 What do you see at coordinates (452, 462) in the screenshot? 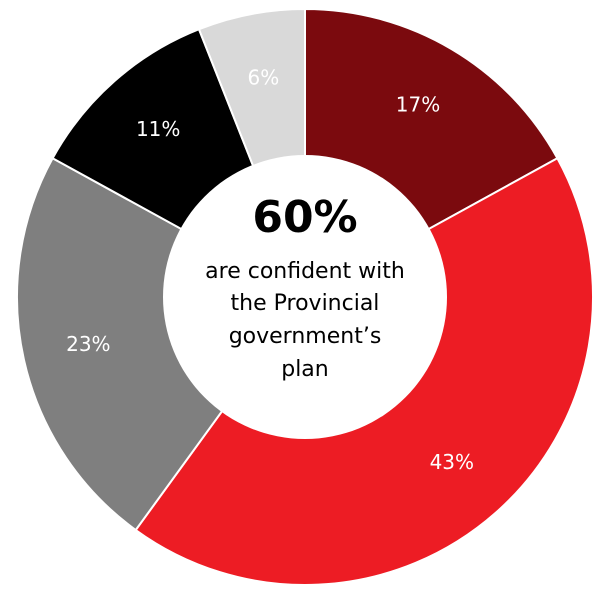
I see `slice-label-1: 43%` at bounding box center [452, 462].